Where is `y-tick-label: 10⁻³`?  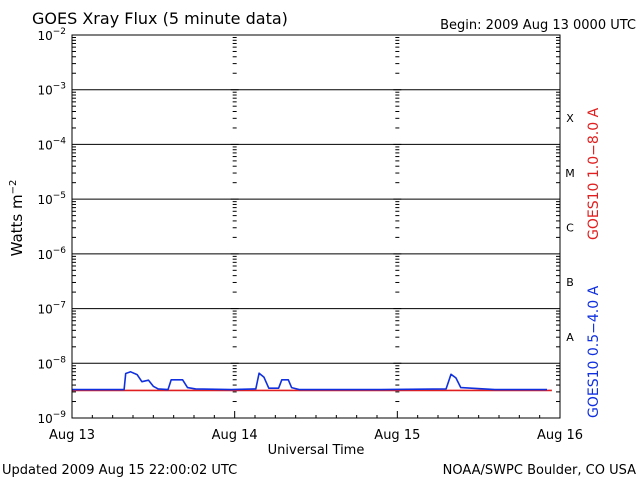 y-tick-label: 10⁻³ is located at coordinates (51, 90).